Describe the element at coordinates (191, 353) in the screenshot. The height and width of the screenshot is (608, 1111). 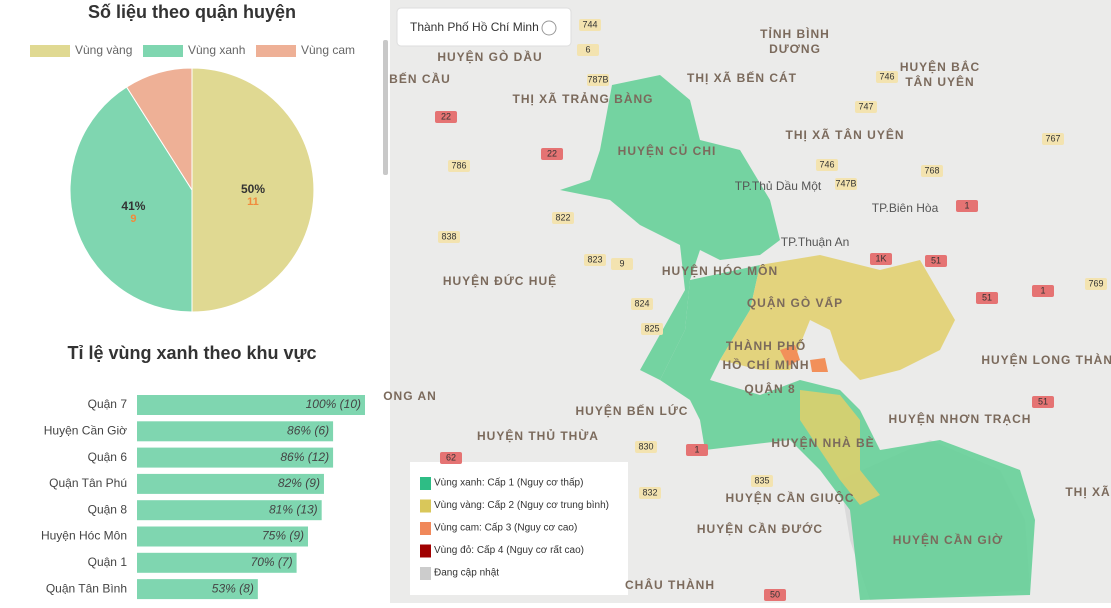
I see `chart-title: Tỉ lệ vùng xanh theo khu vực` at that location.